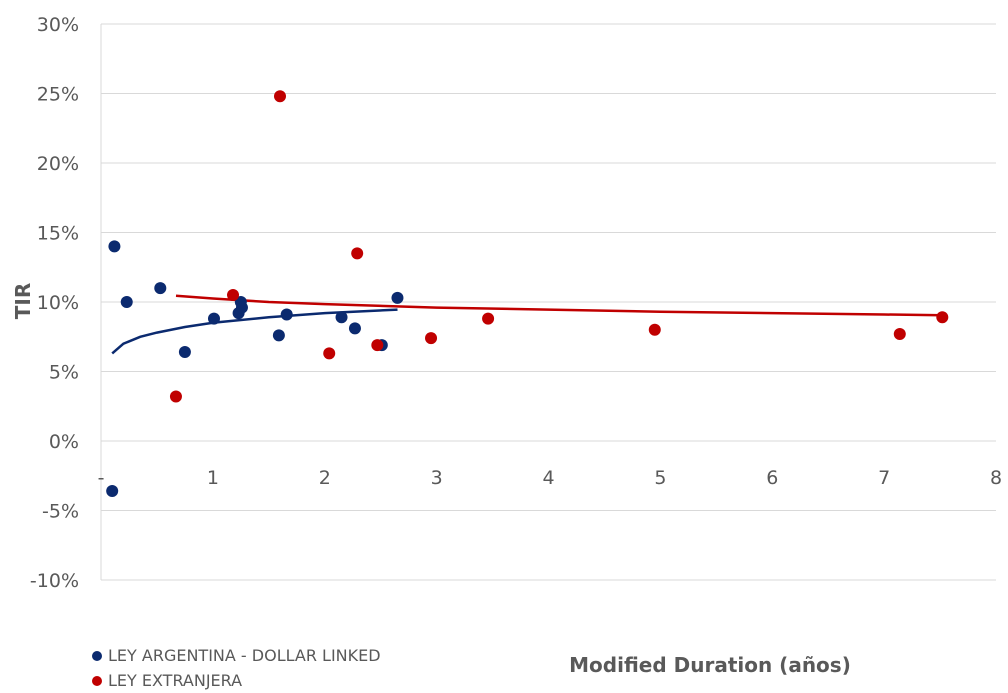 The image size is (1008, 693). What do you see at coordinates (58, 164) in the screenshot?
I see `y-tick-label: 20%` at bounding box center [58, 164].